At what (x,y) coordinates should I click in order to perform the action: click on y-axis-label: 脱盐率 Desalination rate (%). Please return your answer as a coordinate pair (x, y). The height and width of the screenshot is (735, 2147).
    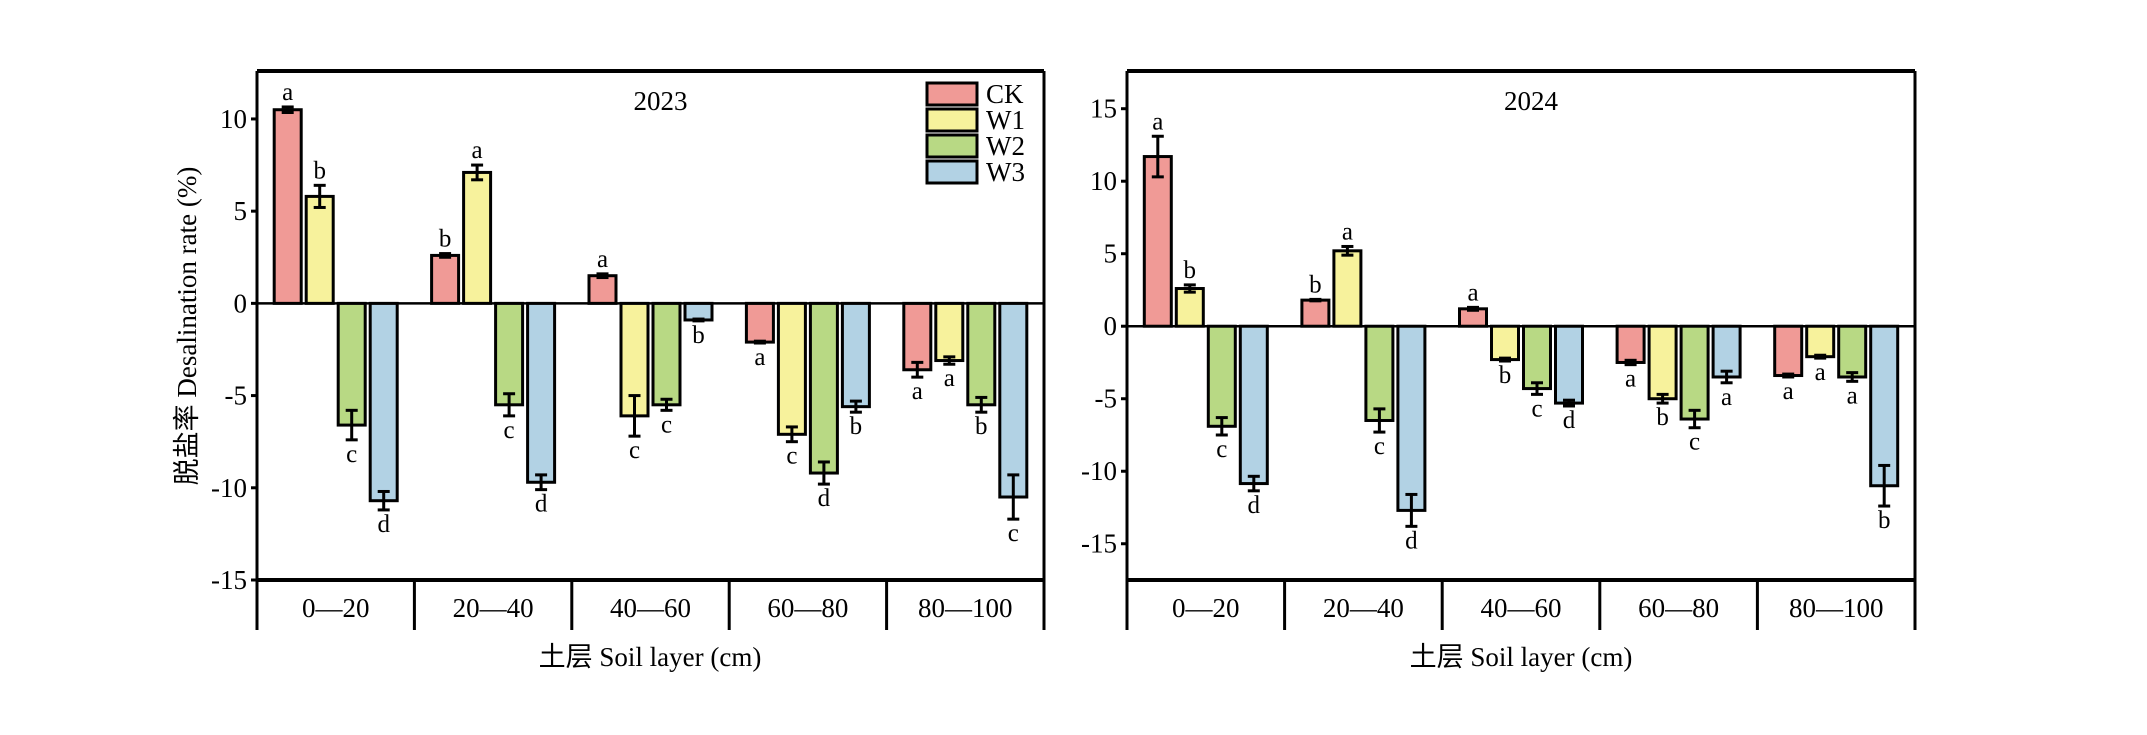
    Looking at the image, I should click on (187, 326).